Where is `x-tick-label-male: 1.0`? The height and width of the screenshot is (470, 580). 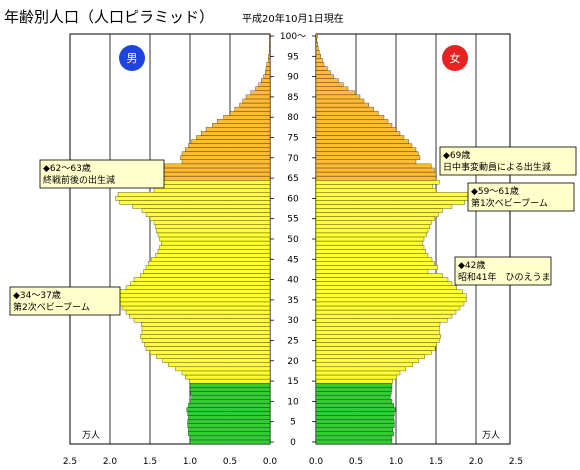 x-tick-label-male: 1.0 is located at coordinates (190, 462).